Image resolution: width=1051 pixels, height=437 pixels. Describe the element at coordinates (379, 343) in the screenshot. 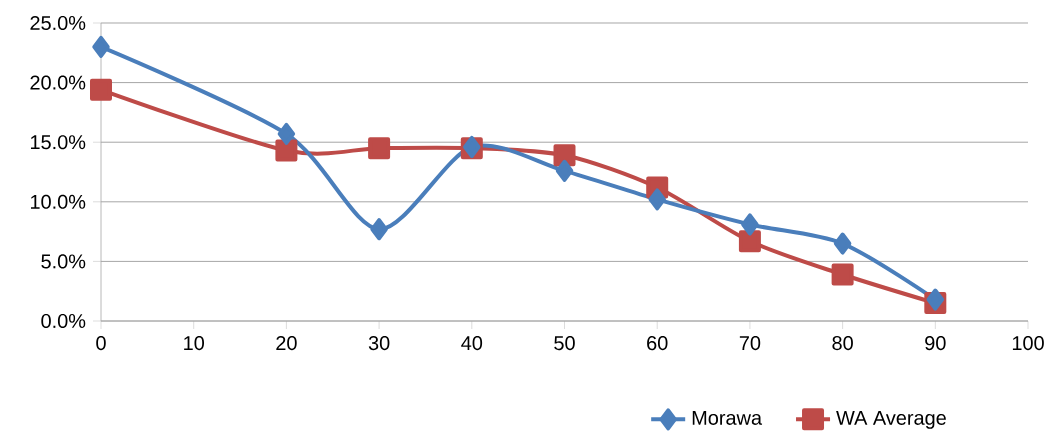

I see `x-tick-label: 30` at that location.